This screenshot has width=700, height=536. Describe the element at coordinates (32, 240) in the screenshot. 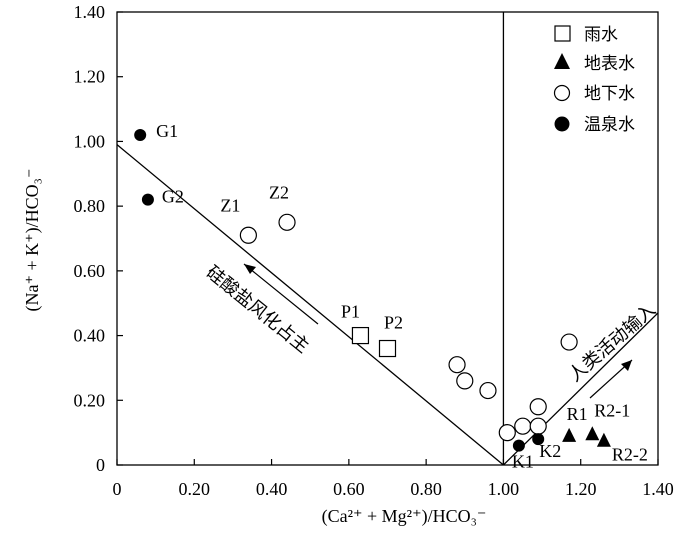

I see `y-axis-label: (Na⁺ + K⁺)/HCO₃⁻` at that location.